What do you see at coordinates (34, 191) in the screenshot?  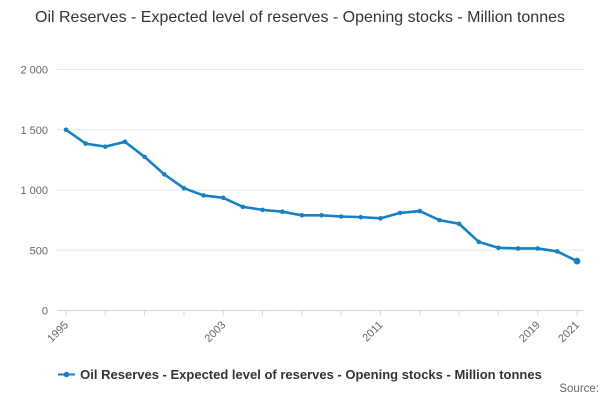 I see `y-axis-tick-label: 1 000` at bounding box center [34, 191].